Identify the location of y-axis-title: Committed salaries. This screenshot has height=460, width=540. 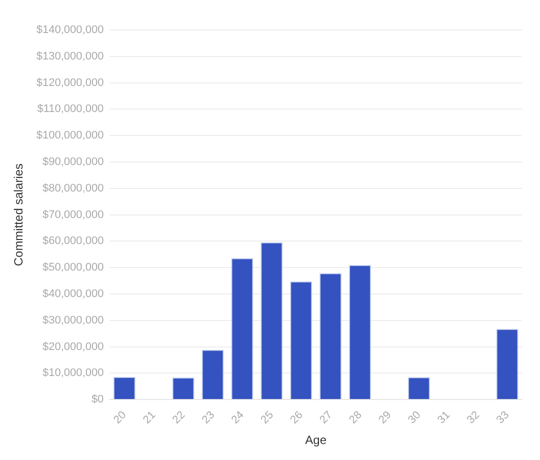
(19, 214).